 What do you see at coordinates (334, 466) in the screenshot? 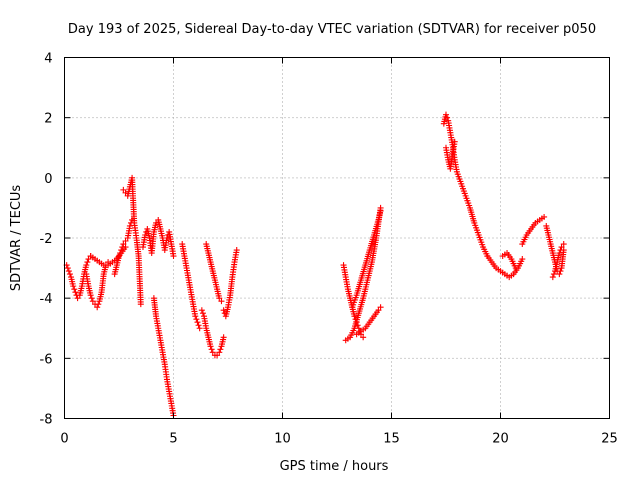
I see `x-axis-label: GPS time / hours` at bounding box center [334, 466].